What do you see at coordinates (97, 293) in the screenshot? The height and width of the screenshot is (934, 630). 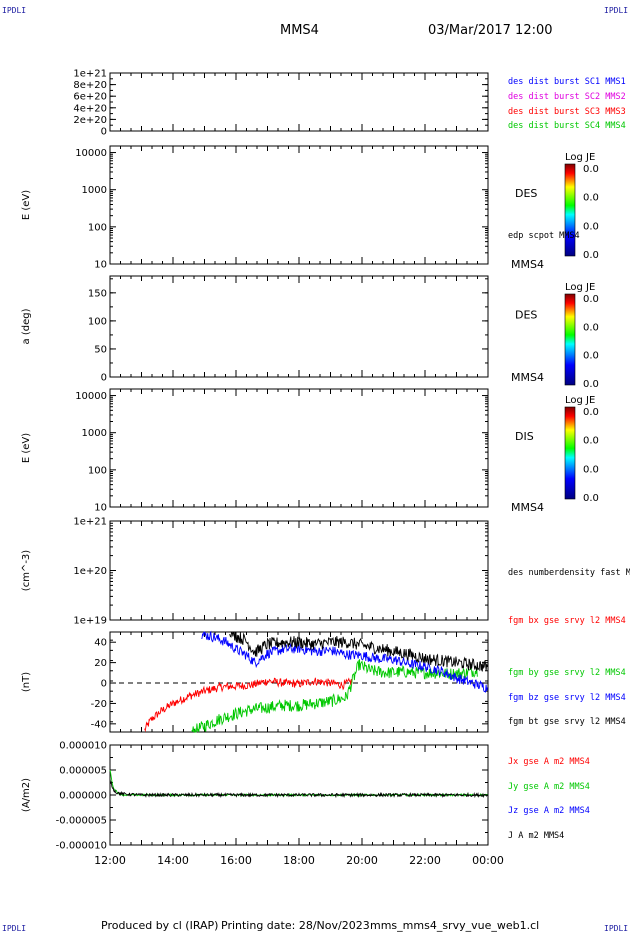 I see `y-tick-label: 150` at bounding box center [97, 293].